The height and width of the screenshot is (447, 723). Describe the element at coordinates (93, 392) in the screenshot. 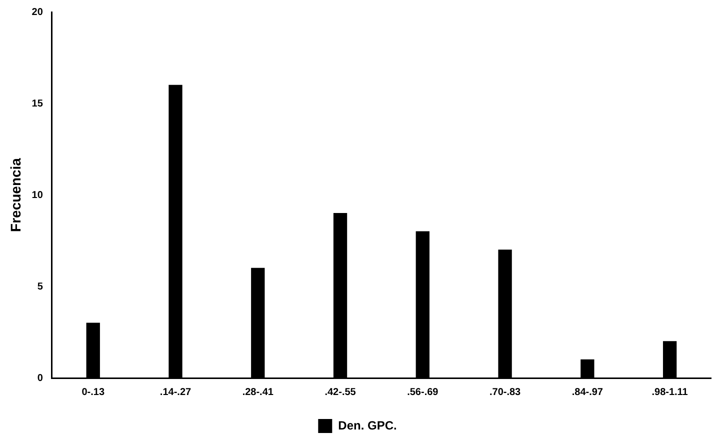

I see `x-tick-label: 0-.13` at that location.